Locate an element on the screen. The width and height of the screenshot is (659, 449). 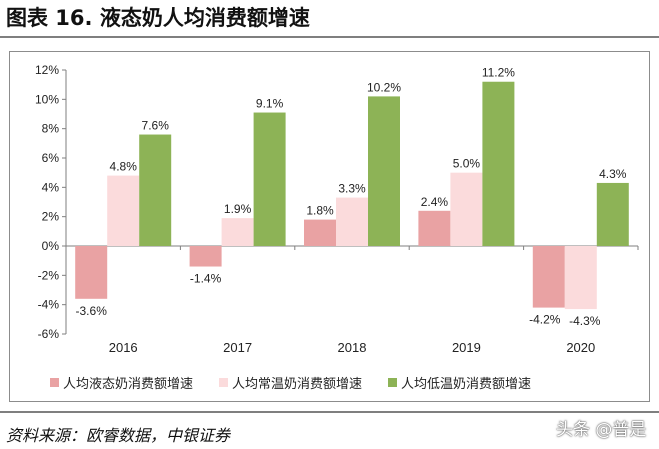
legend-item: 人均常温奶消费额增速 is located at coordinates (290, 382).